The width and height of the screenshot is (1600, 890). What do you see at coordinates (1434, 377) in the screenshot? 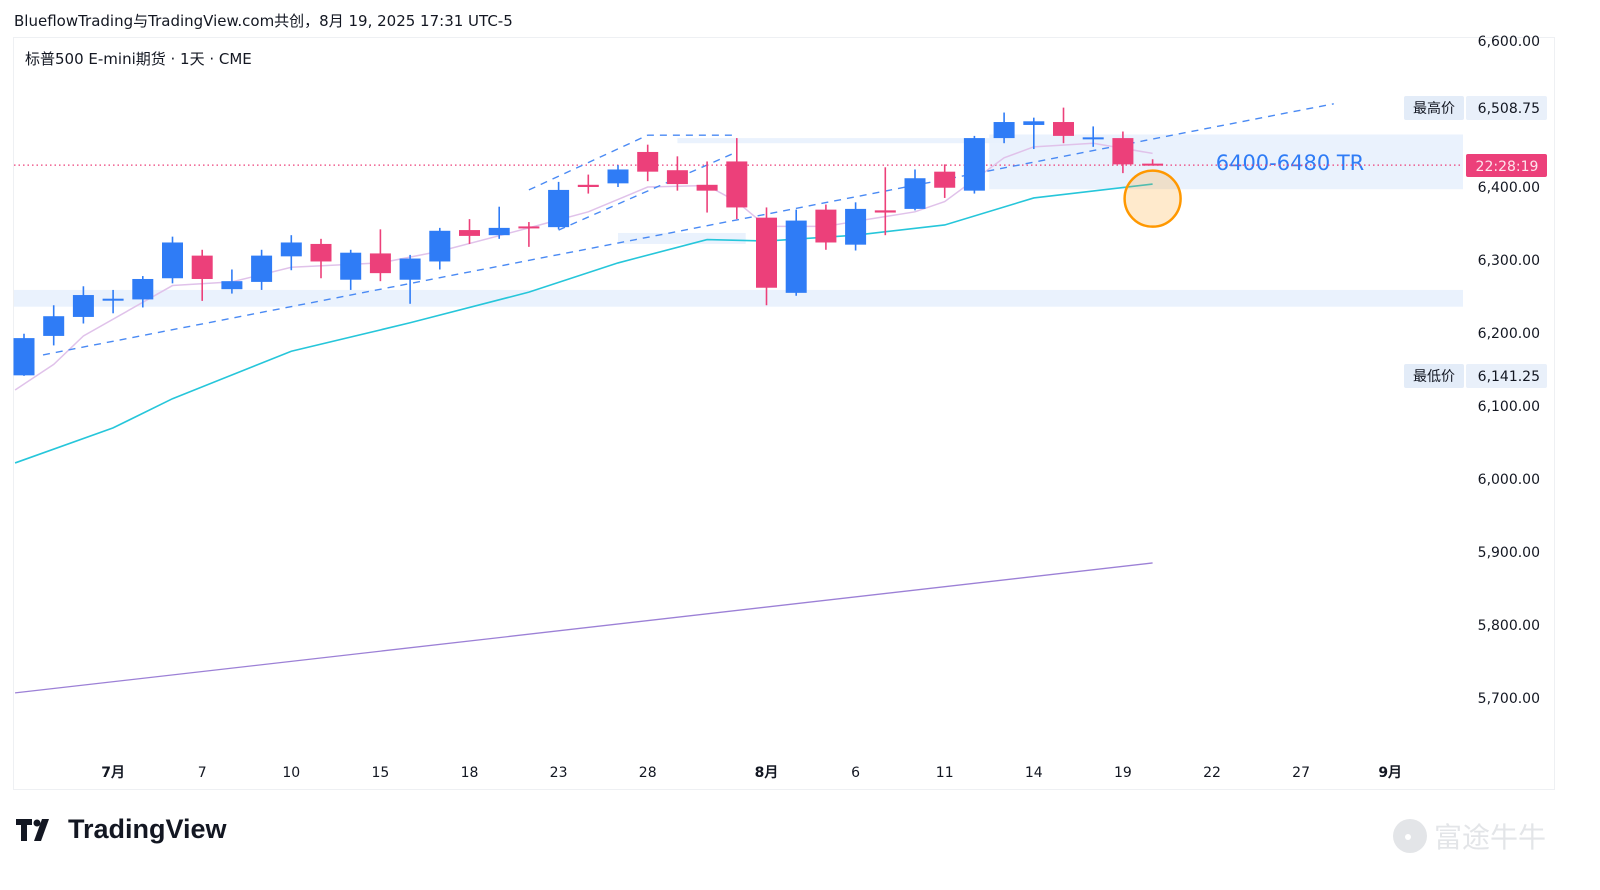
I see `low-price-tag-label: 最低价` at bounding box center [1434, 377].